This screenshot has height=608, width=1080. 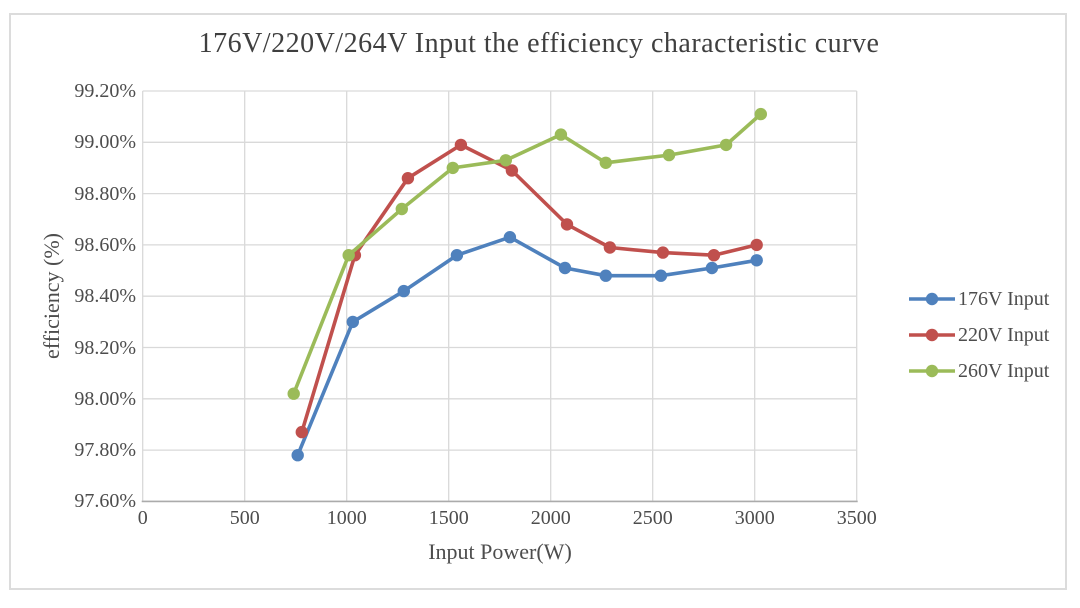 I want to click on legend-item-176v-input: 176V Input, so click(x=978, y=299).